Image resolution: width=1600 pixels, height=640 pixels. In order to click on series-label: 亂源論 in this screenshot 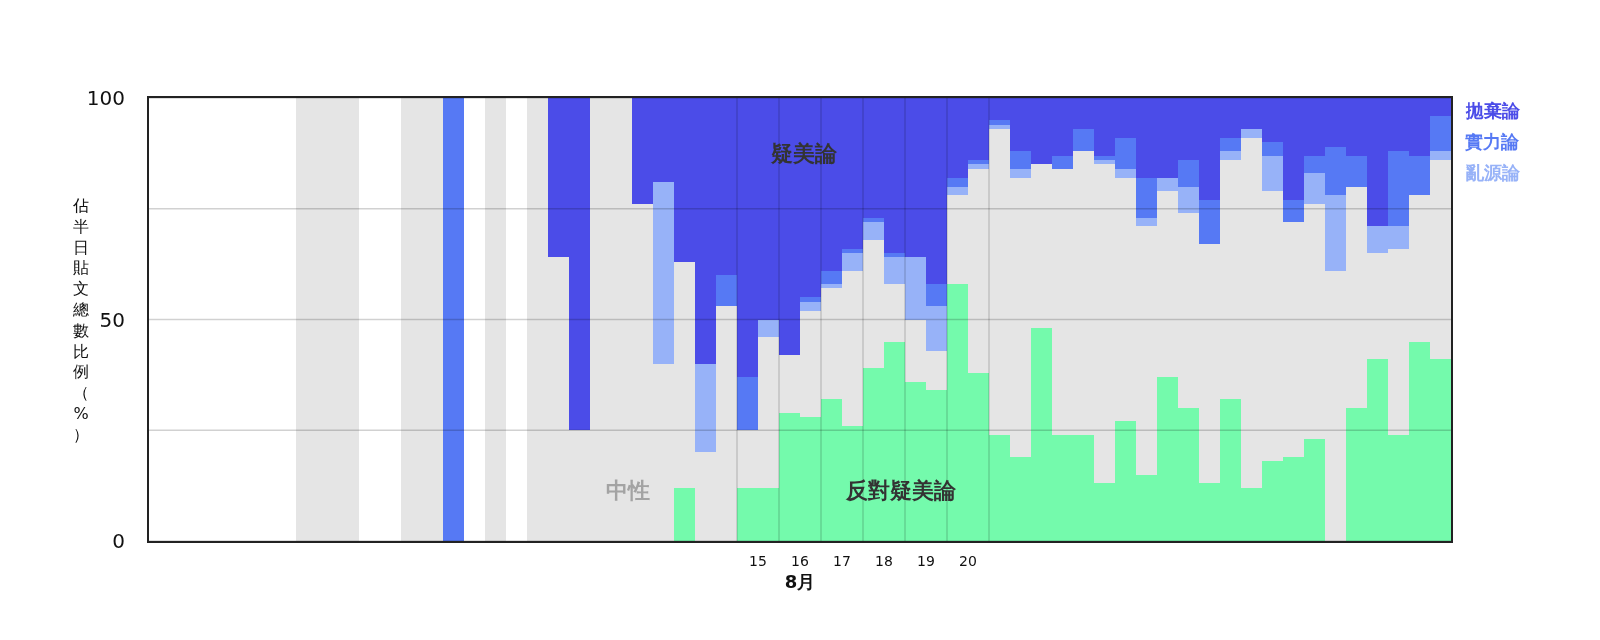, I will do `click(1493, 172)`.